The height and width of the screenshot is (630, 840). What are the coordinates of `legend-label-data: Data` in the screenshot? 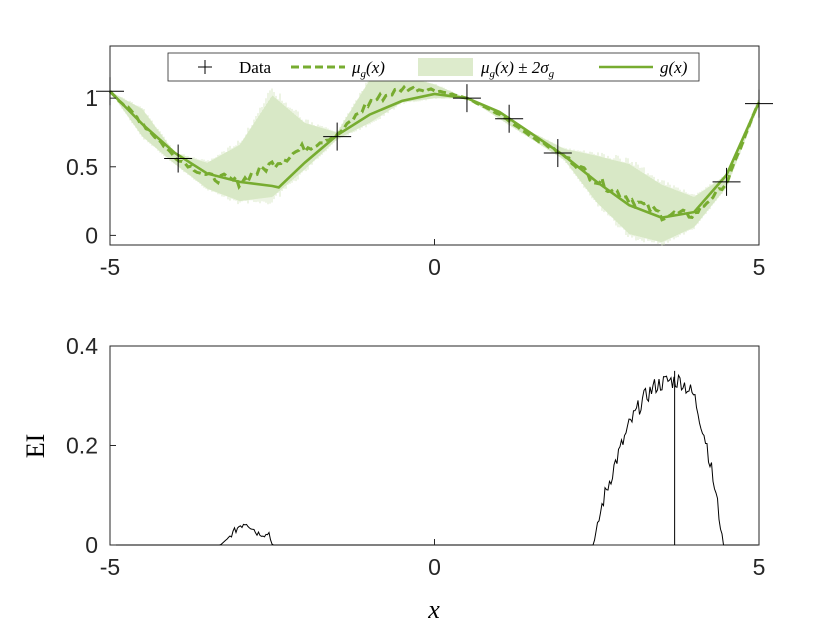 It's located at (255, 67).